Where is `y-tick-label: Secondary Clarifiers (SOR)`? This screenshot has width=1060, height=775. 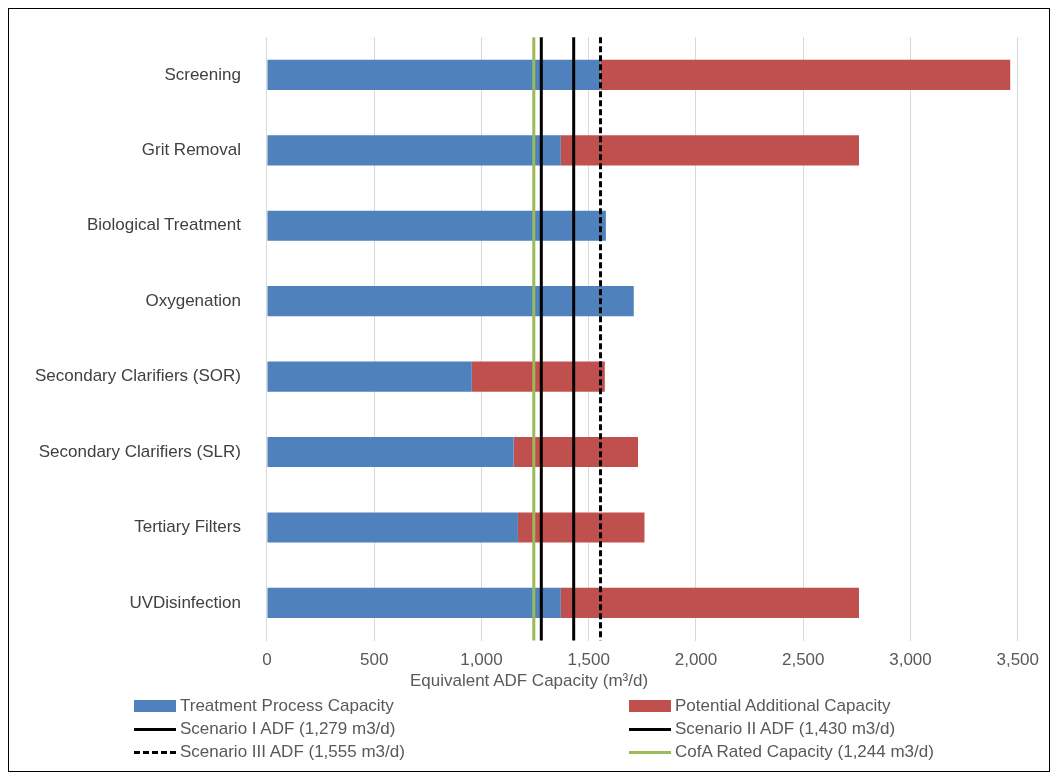
y-tick-label: Secondary Clarifiers (SOR) is located at coordinates (137, 376).